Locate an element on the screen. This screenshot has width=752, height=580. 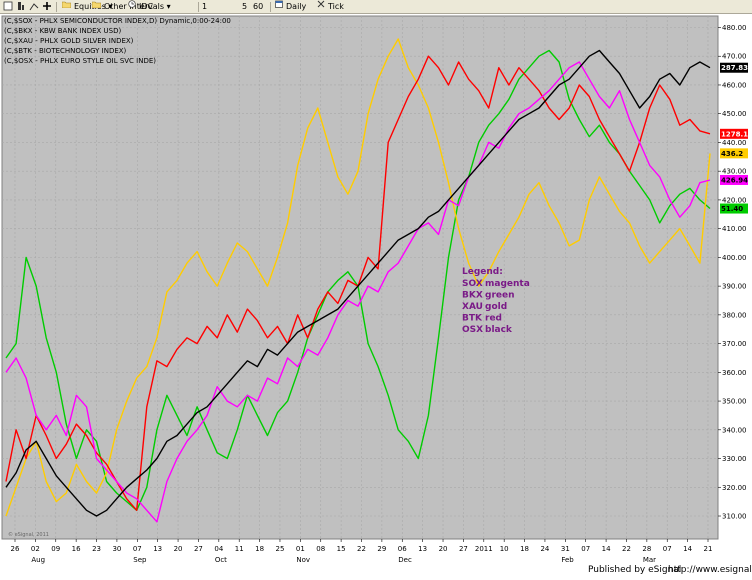
y-tick-label: 420.00 is located at coordinates (734, 200).